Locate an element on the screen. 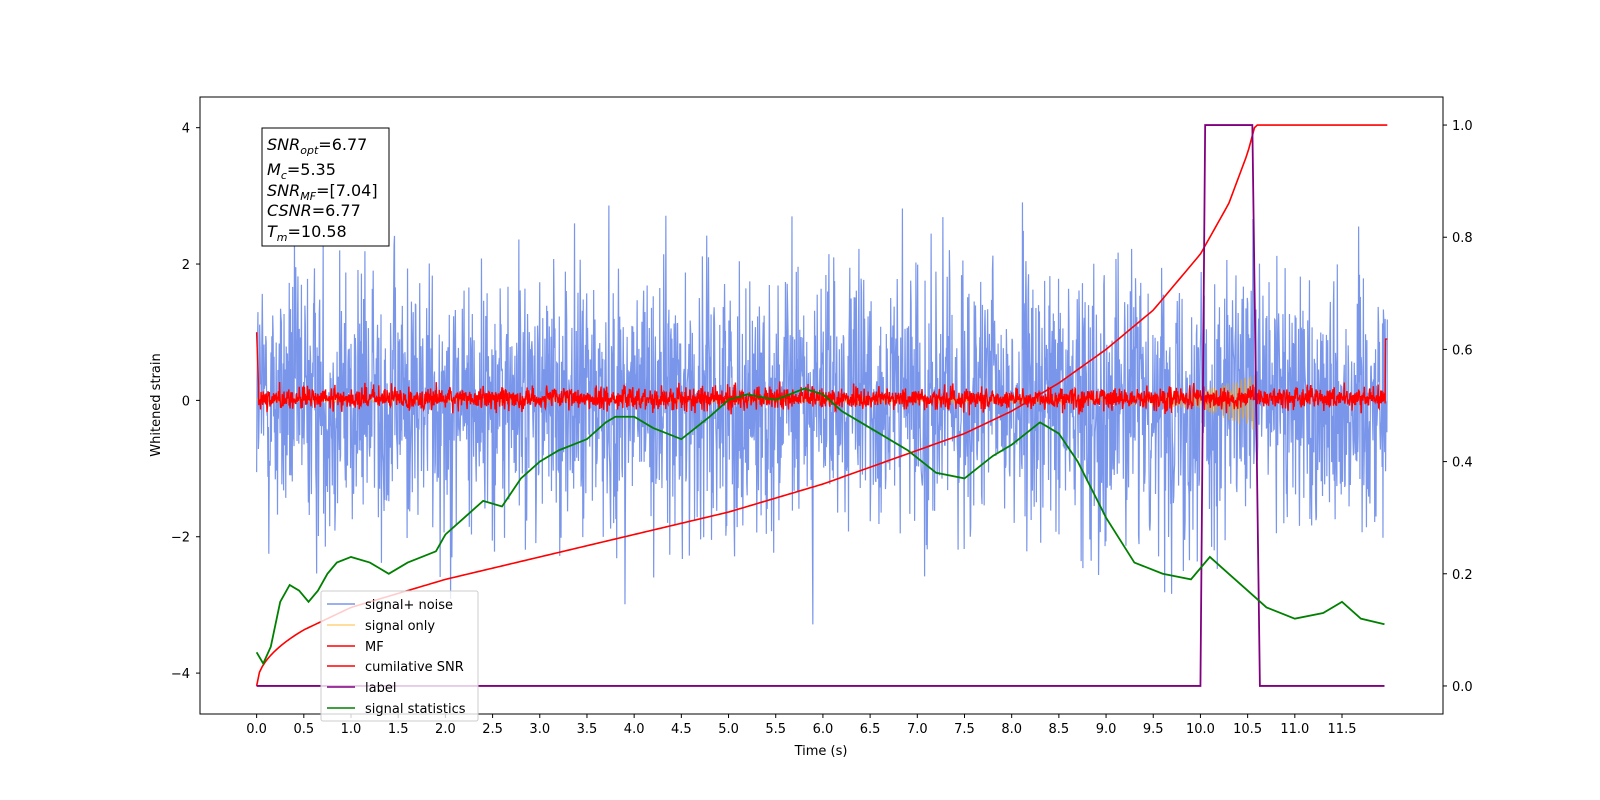 This screenshot has width=1600, height=800. x-tick-label: 10.5 is located at coordinates (1247, 729).